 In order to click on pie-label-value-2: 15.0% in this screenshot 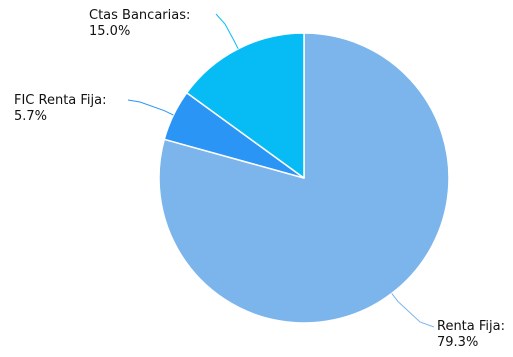, I will do `click(109, 31)`.